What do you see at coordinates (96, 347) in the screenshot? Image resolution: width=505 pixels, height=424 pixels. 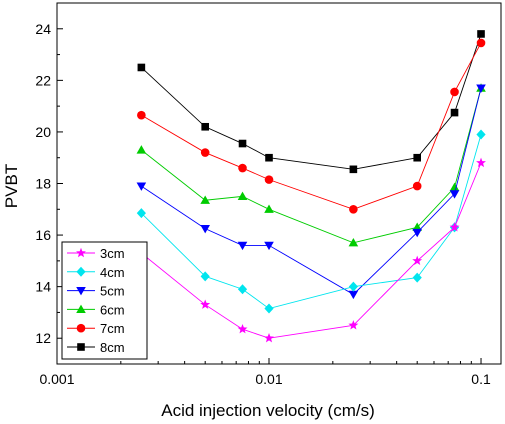 I see `legend-item: 8cm` at bounding box center [96, 347].